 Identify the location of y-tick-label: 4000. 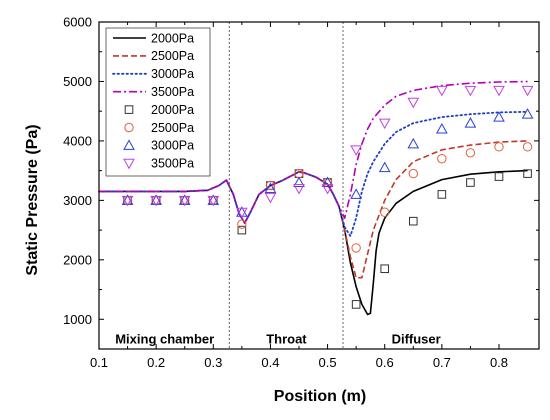
(77, 140).